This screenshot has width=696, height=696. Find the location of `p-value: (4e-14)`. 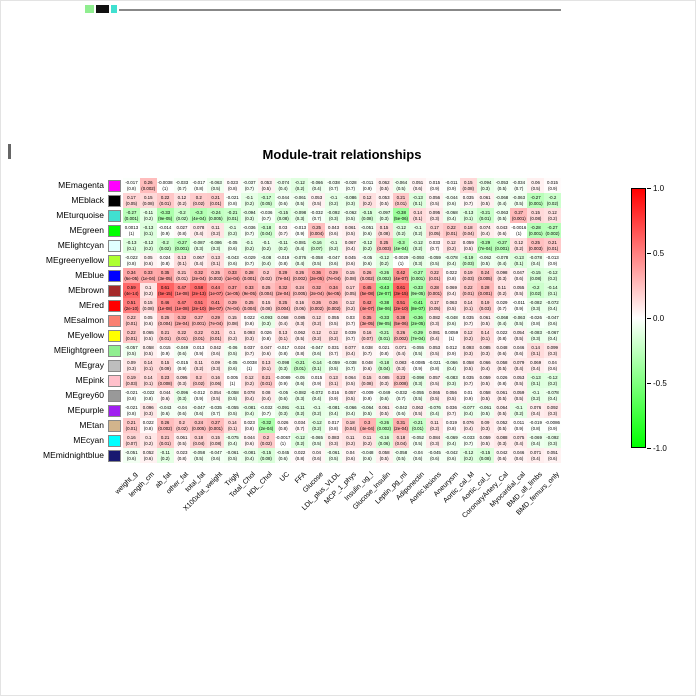

p-value: (4e-14) is located at coordinates (131, 293).